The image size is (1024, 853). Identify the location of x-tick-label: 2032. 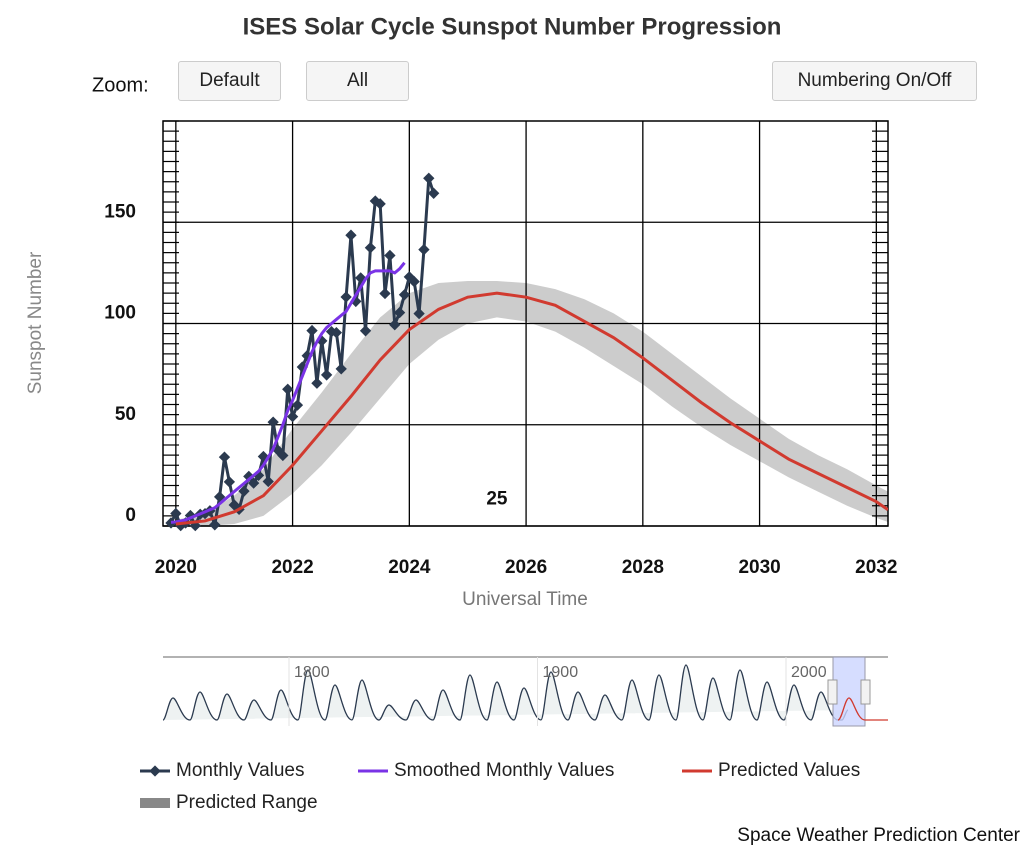
(876, 567).